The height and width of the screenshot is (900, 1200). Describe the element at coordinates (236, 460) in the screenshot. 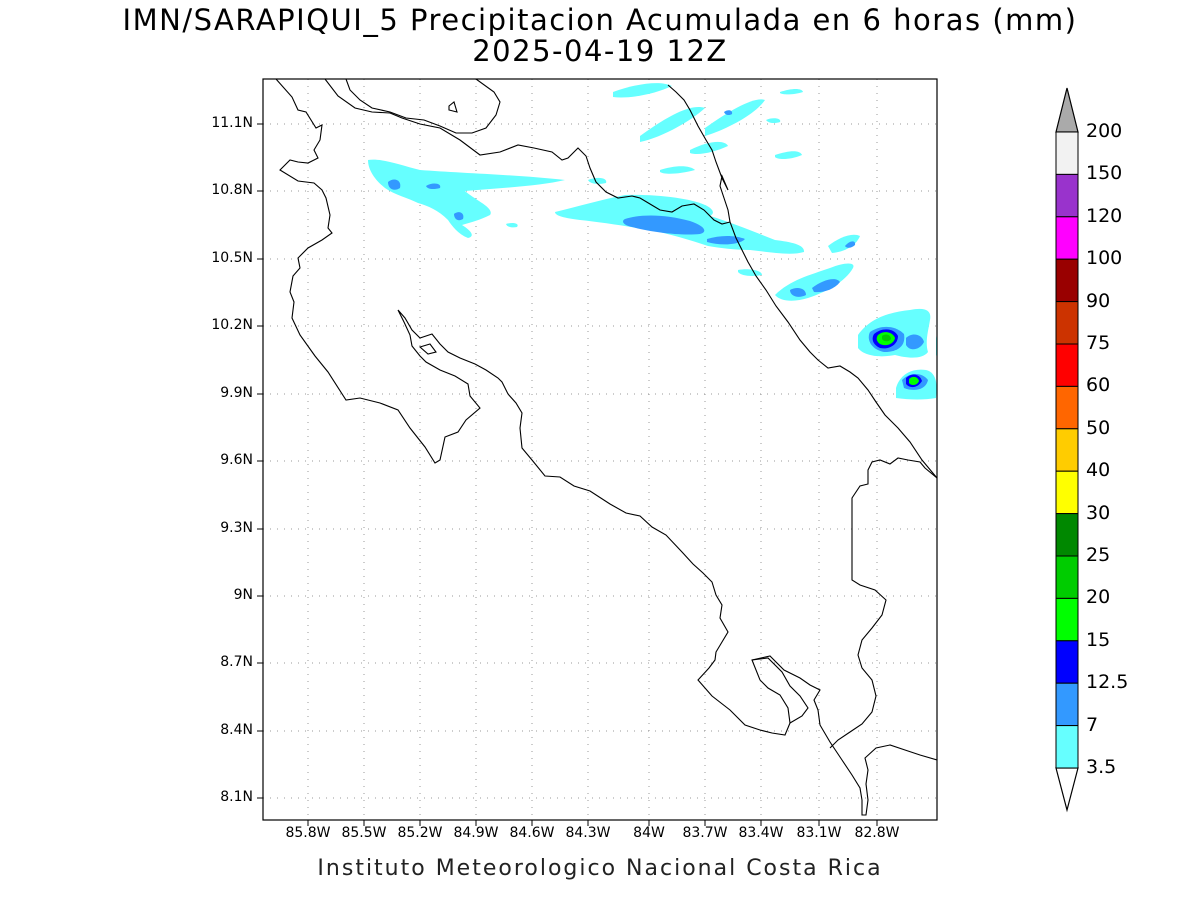

I see `y-tick-label: 9.6N` at that location.